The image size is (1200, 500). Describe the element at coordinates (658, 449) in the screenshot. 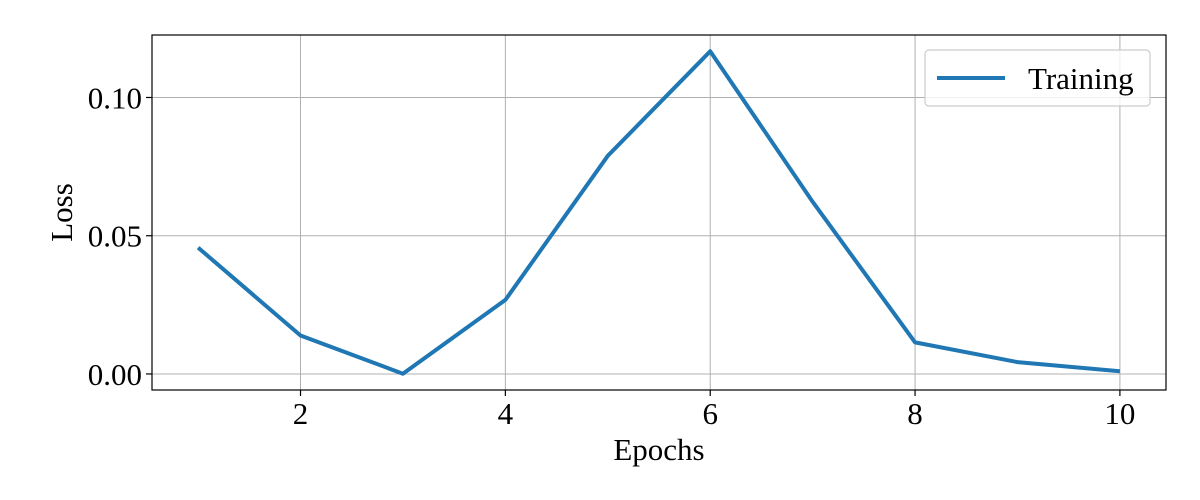

I see `x-axis-title: Epochs` at that location.